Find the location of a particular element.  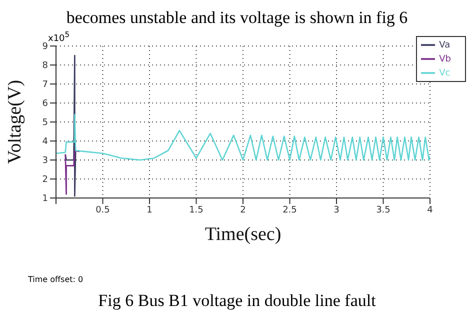

legend-label: Va is located at coordinates (444, 45).